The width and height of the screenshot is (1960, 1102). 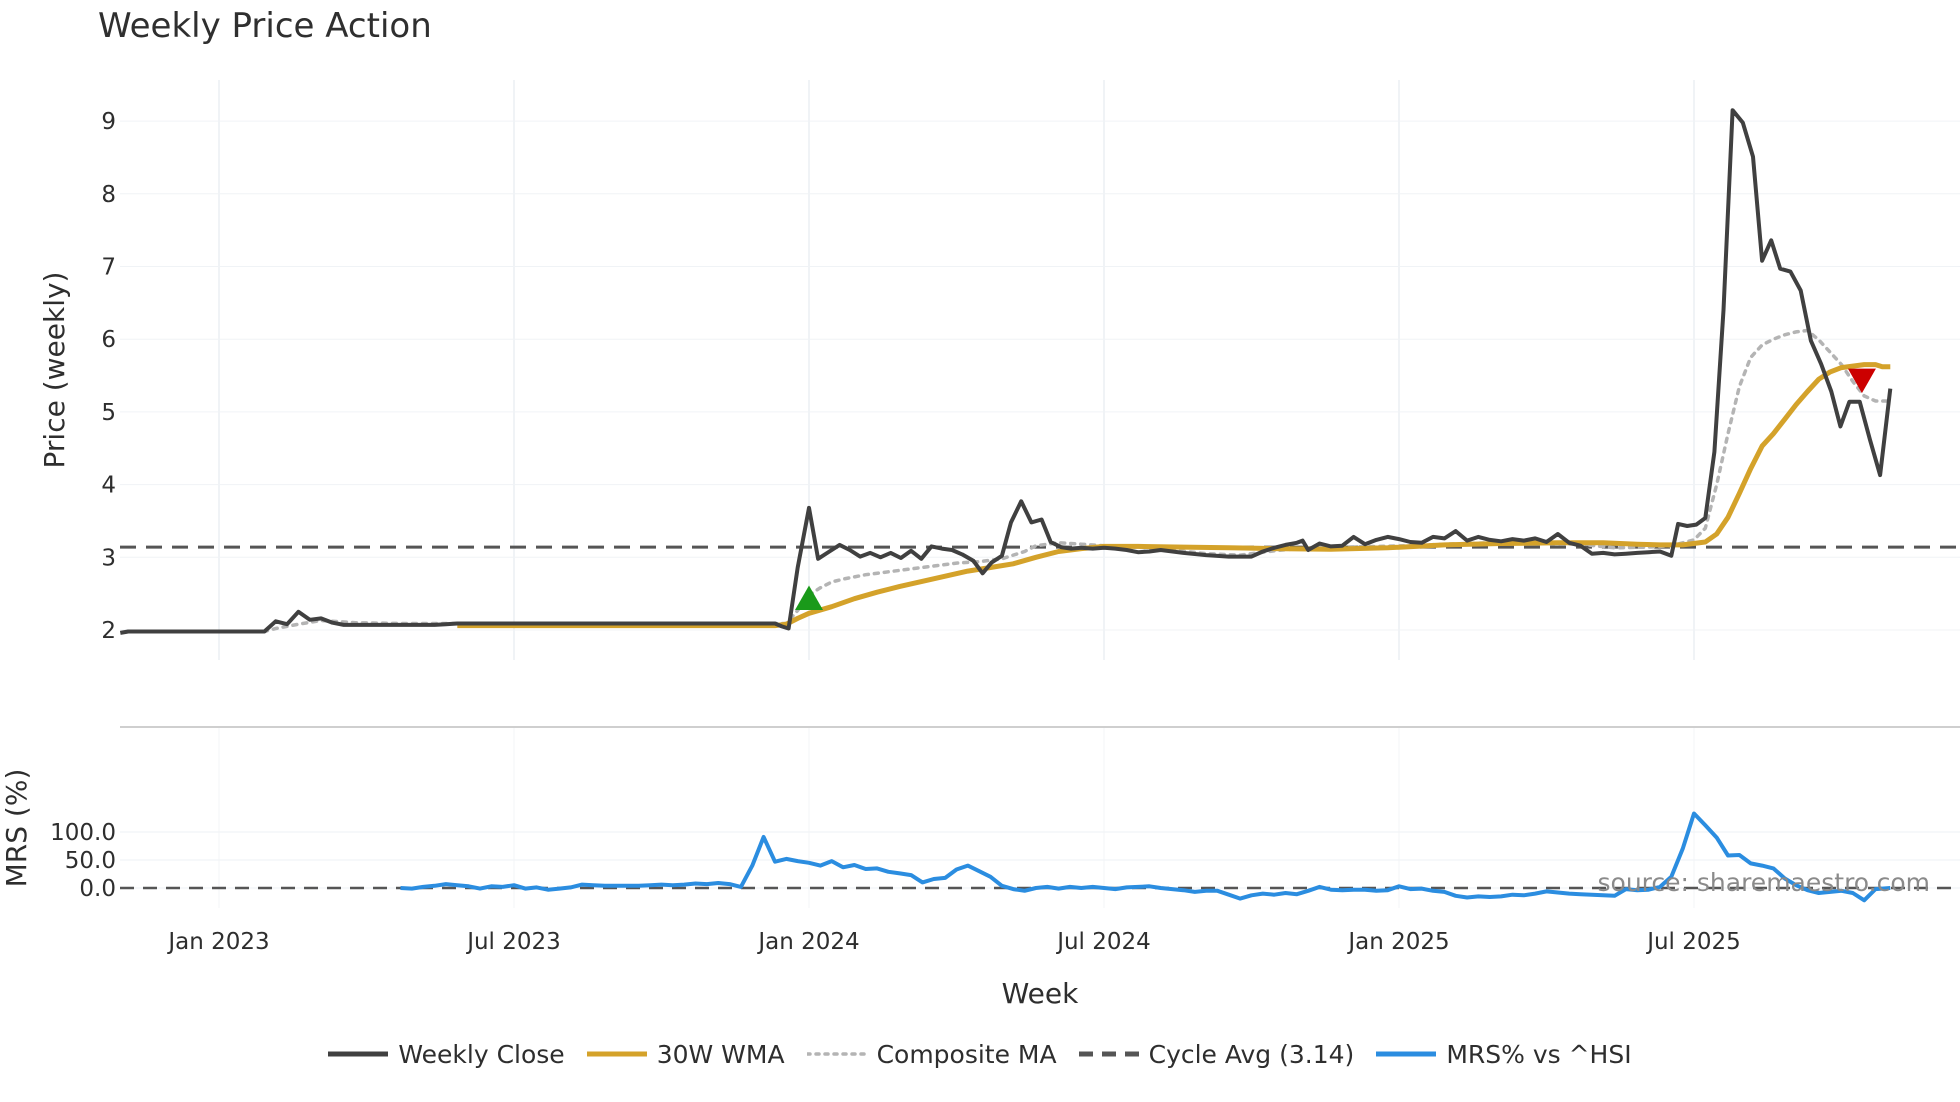 What do you see at coordinates (54, 370) in the screenshot?
I see `price-ylabel: Price (weekly)` at bounding box center [54, 370].